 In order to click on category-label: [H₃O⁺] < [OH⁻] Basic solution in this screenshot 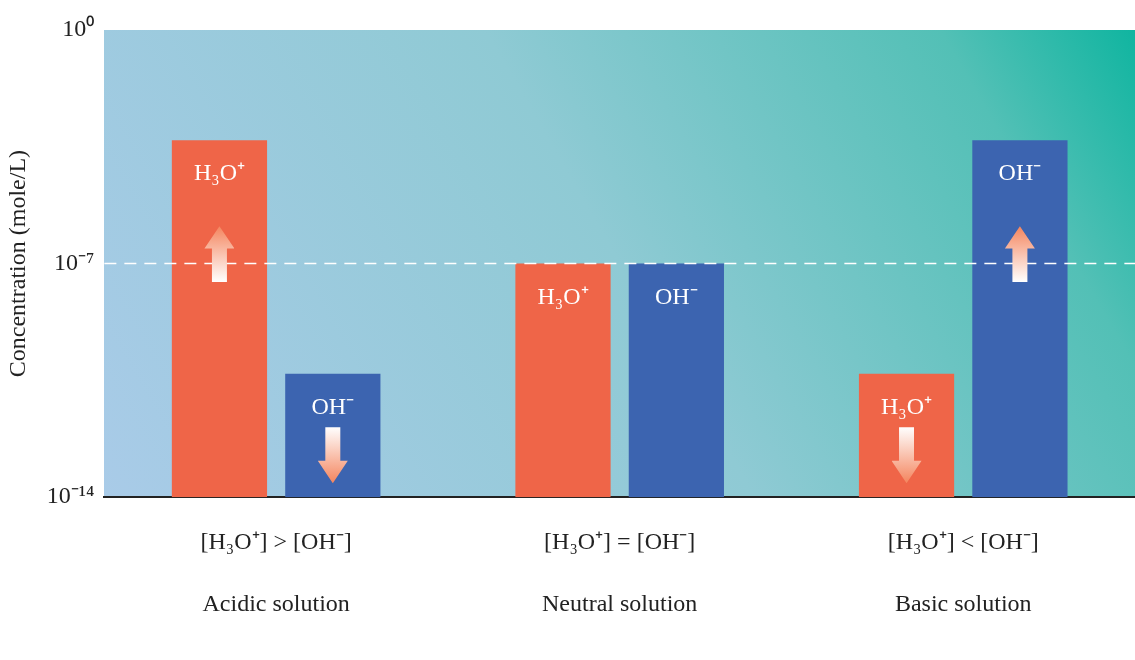, I will do `click(963, 572)`.